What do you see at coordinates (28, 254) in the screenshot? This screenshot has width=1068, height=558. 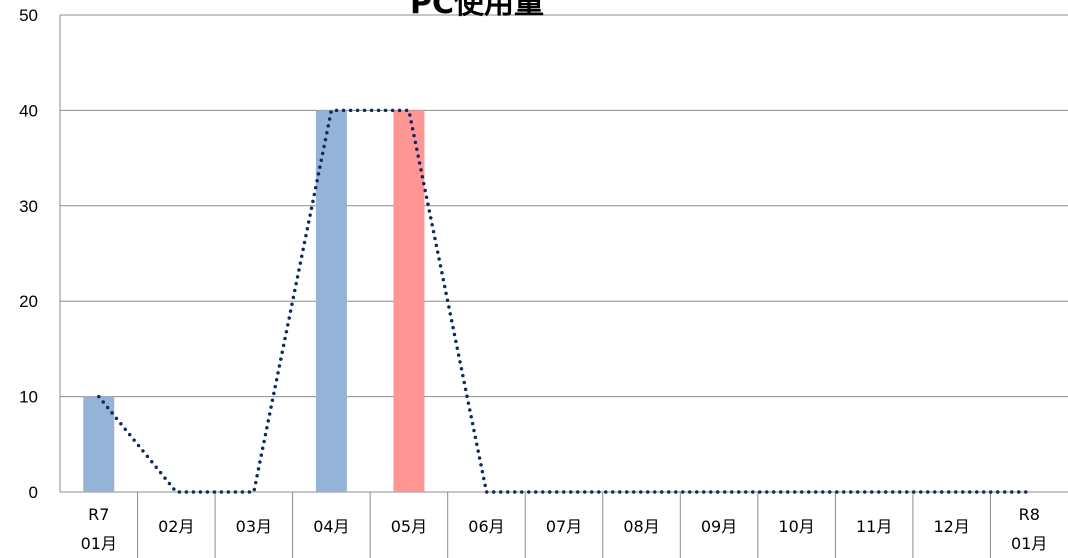 I see `y-tick-labels: 0 10 20 30 40 50` at bounding box center [28, 254].